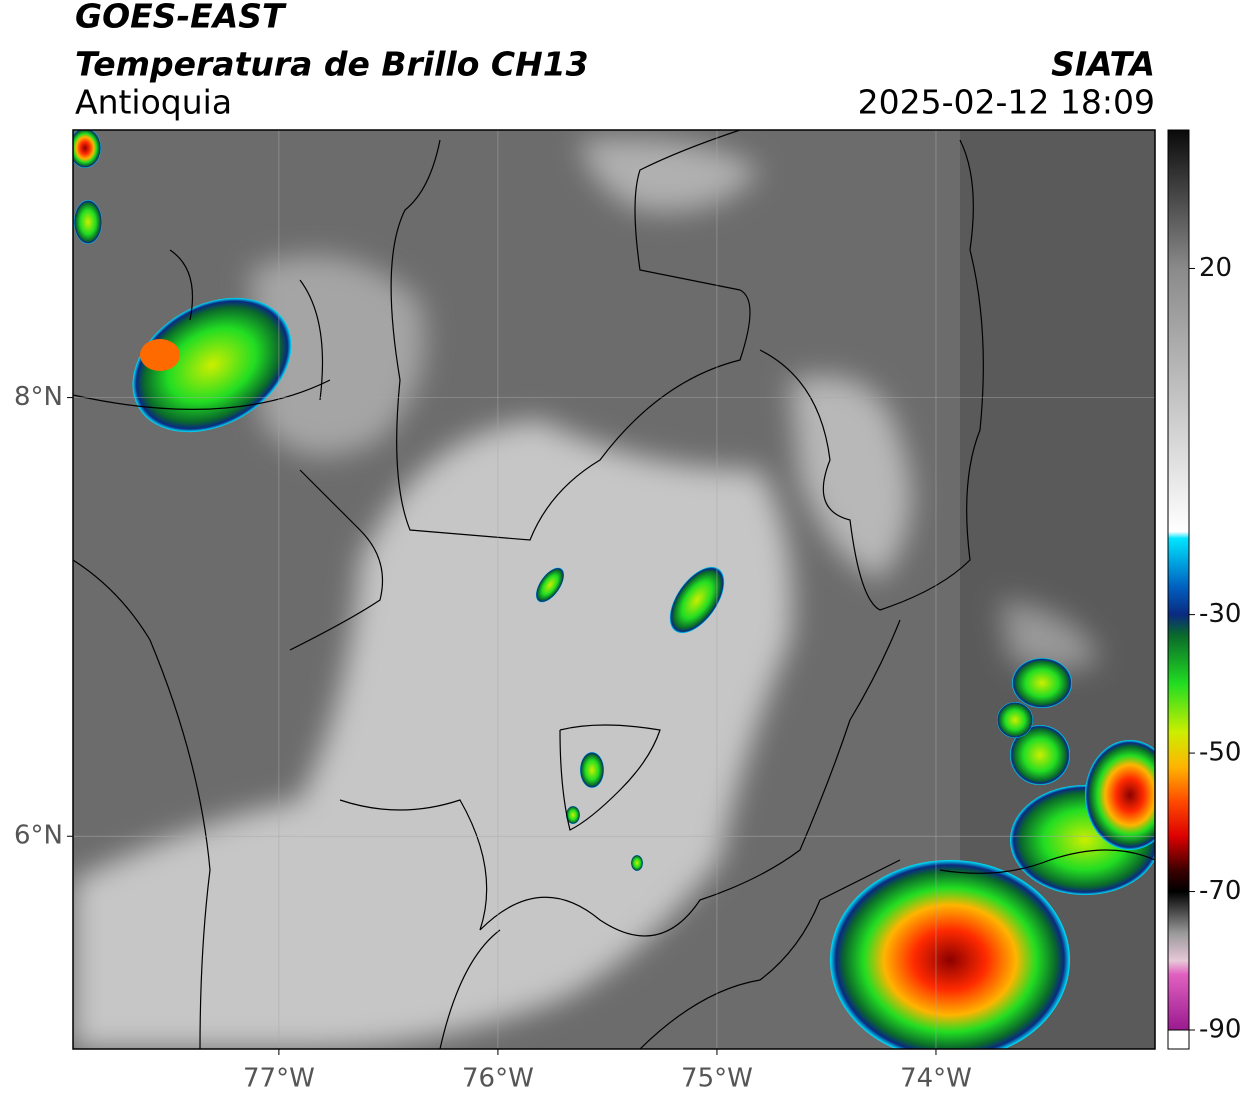  I want to click on colorbar-under, so click(1178, 1039).